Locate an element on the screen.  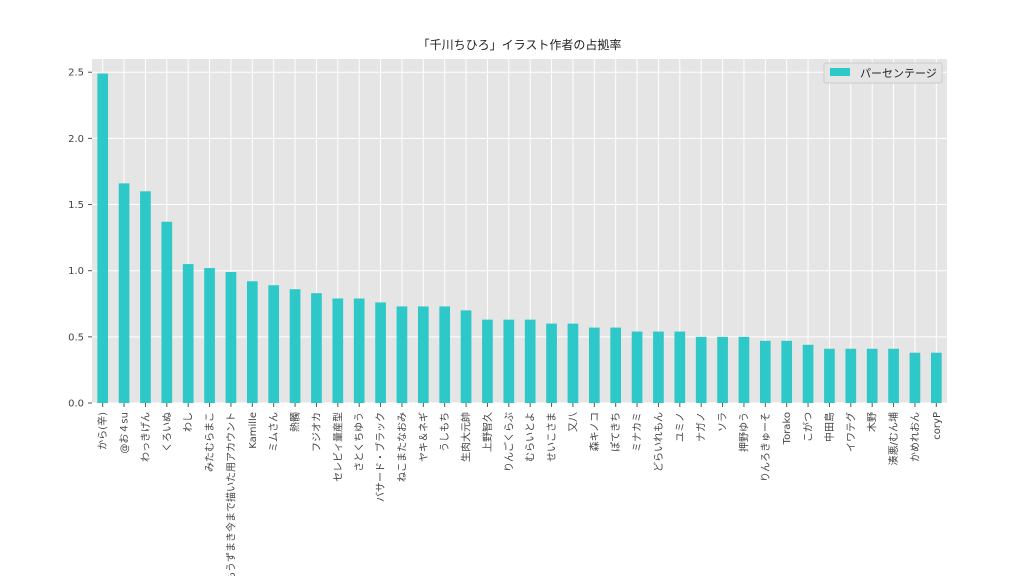
x-tick-label: イワテグ is located at coordinates (850, 432).